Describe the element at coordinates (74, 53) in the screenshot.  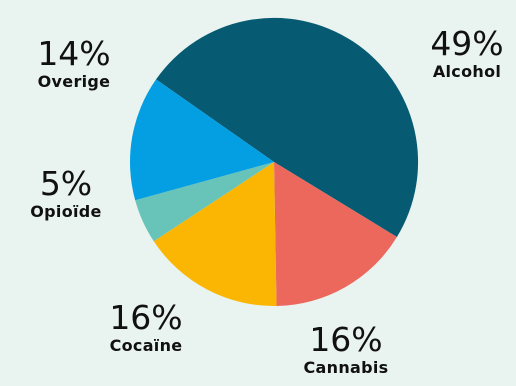
I see `pct-overige: 14%` at that location.